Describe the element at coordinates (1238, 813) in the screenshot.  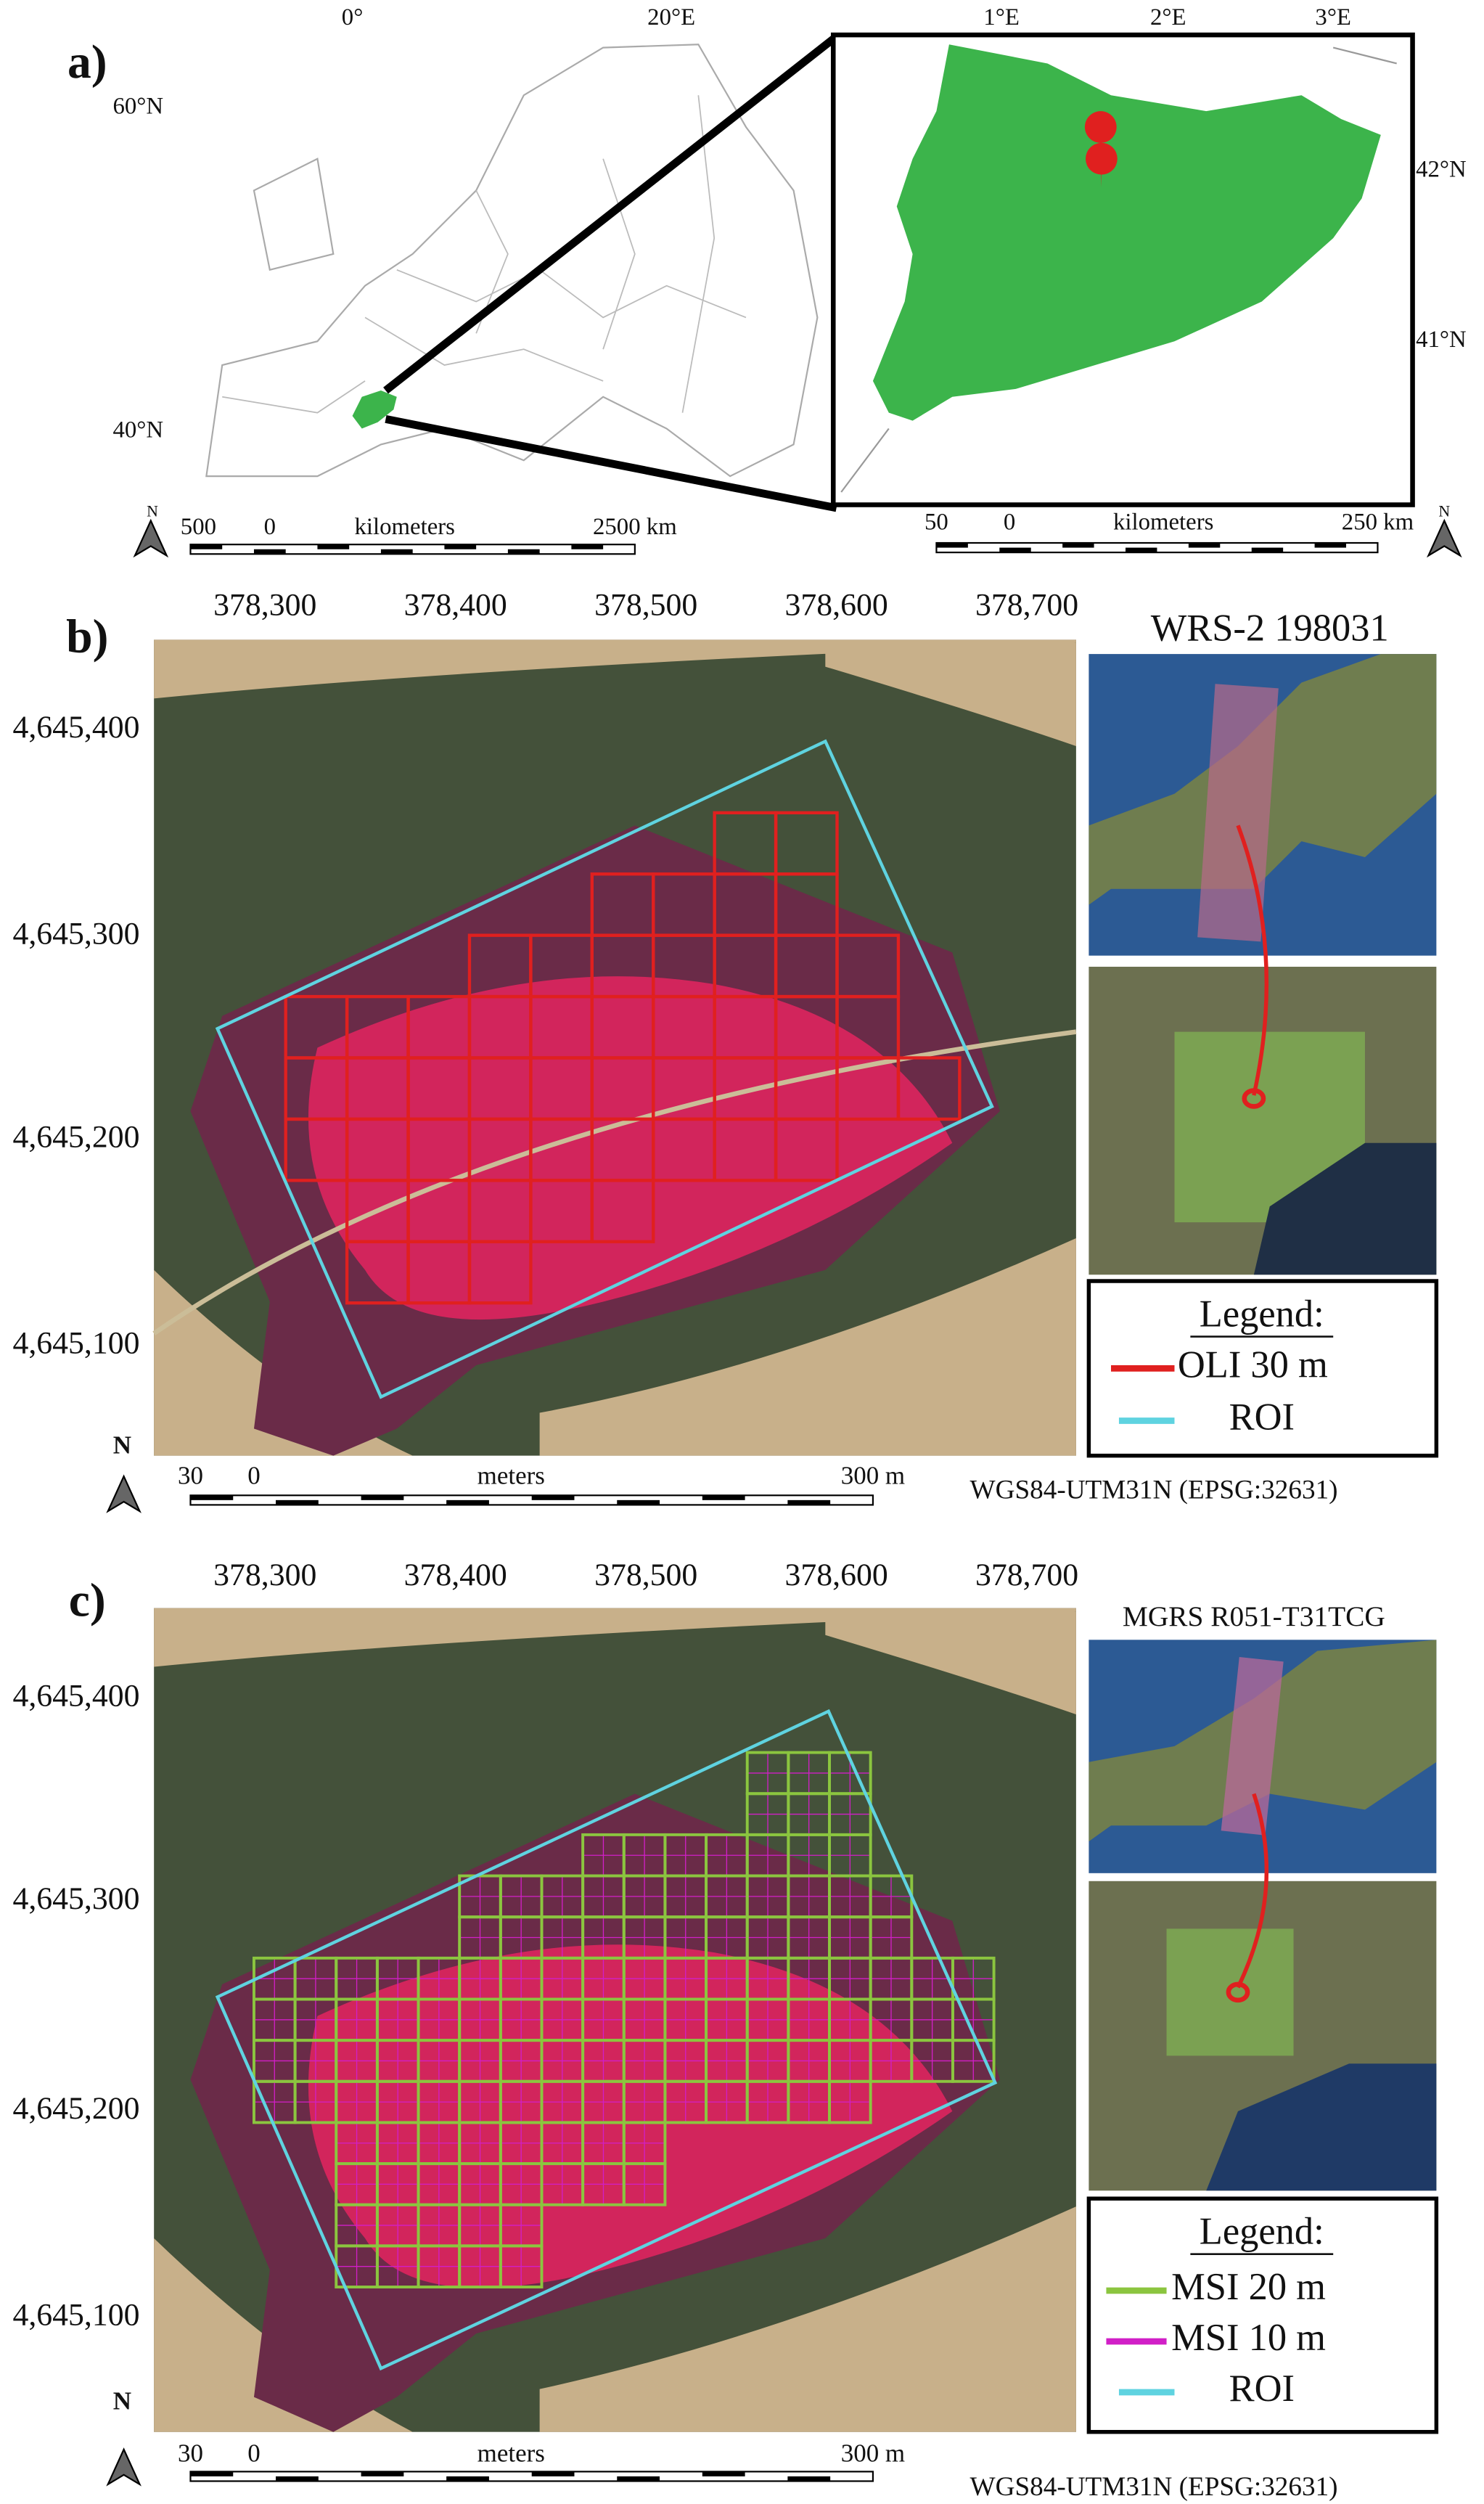
I see `wrs-path` at that location.